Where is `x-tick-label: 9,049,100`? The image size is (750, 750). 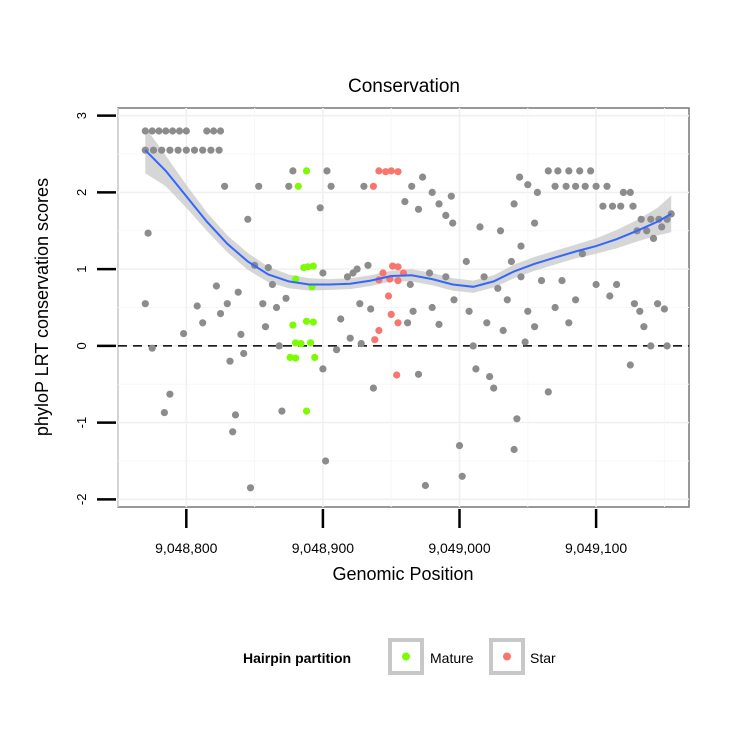
x-tick-label: 9,049,100 is located at coordinates (596, 548).